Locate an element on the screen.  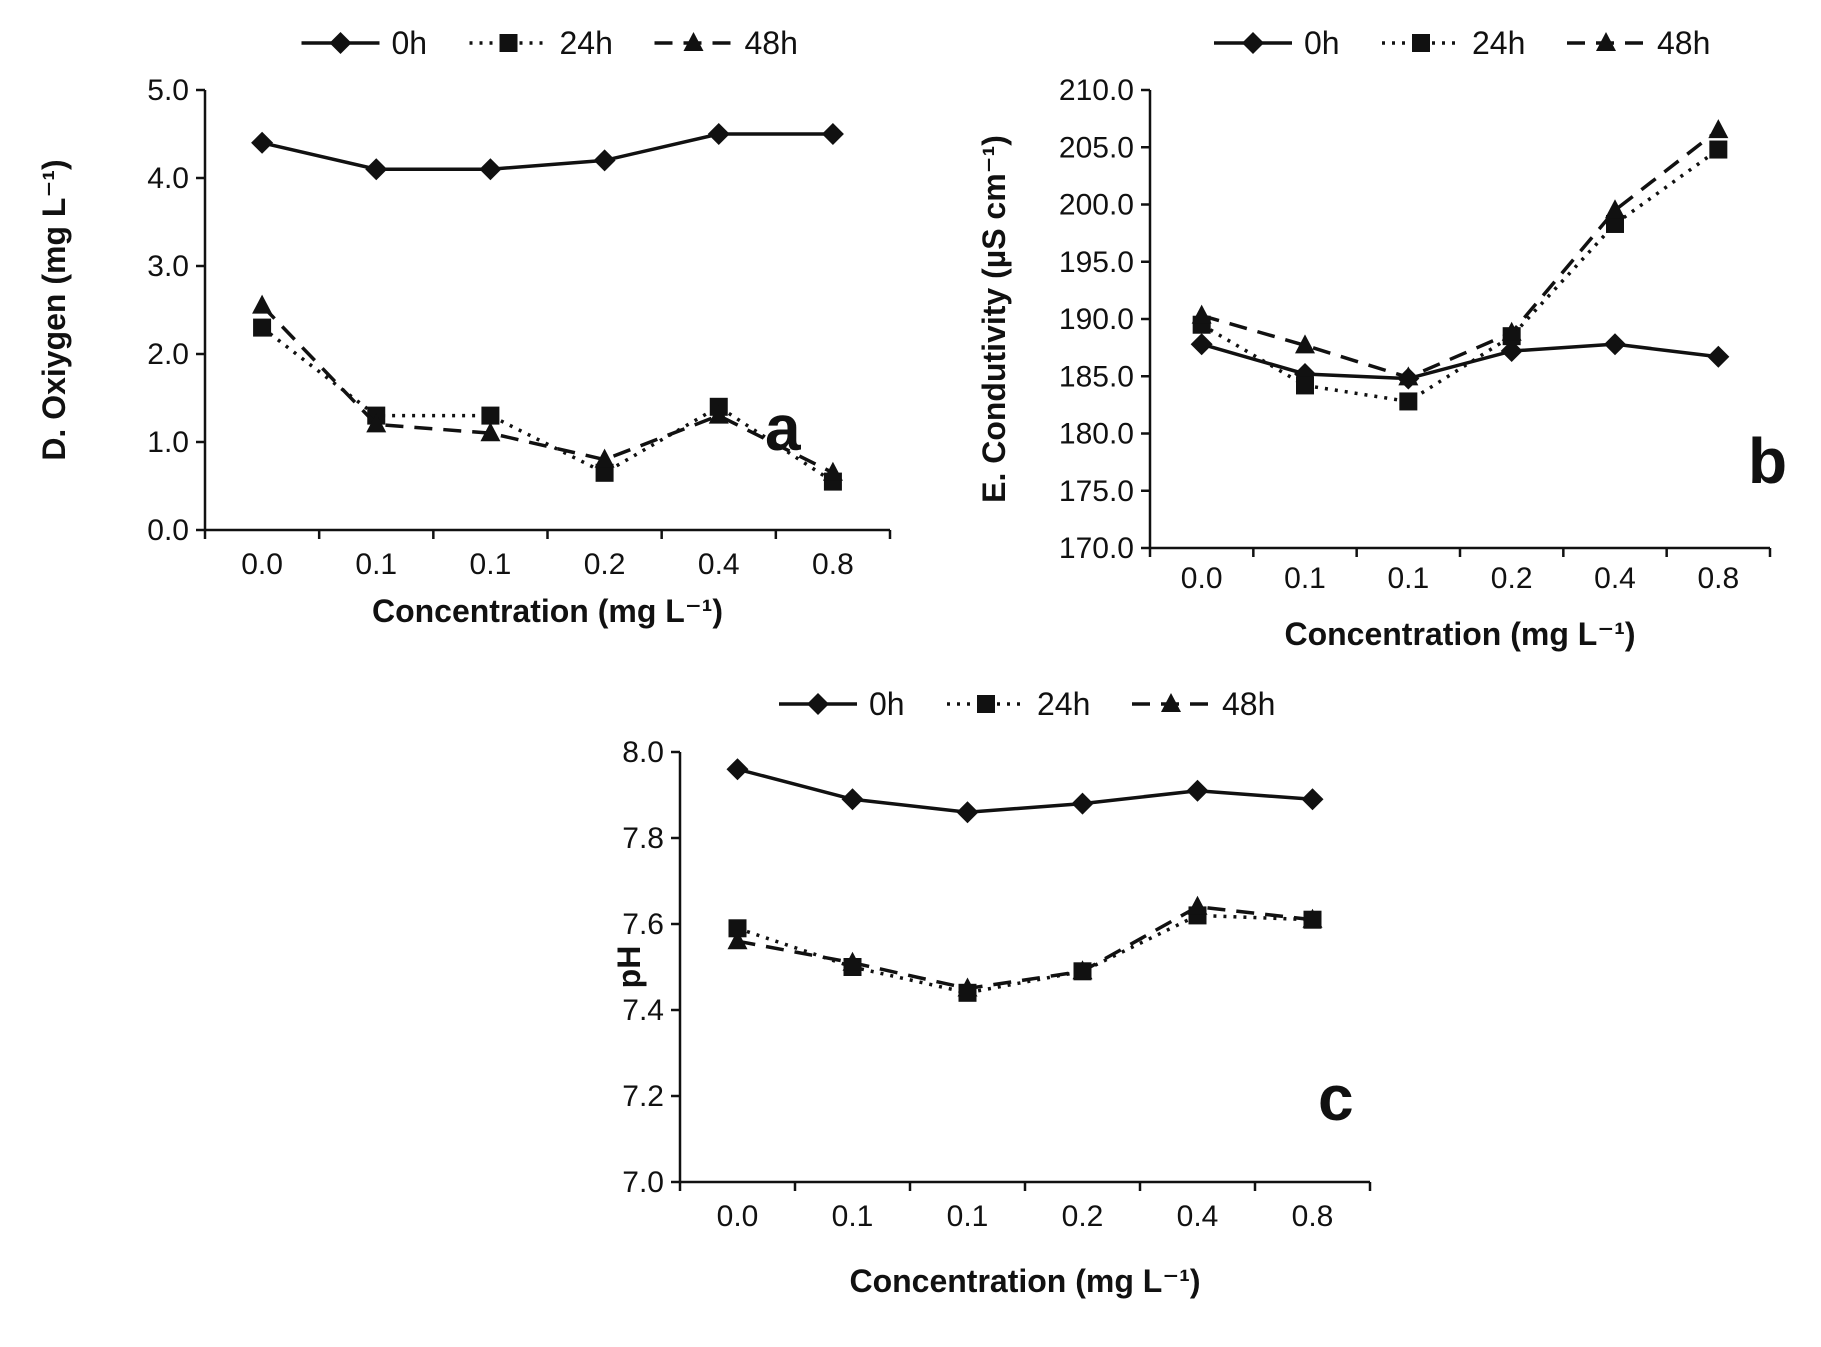
y-tick-label: 7.6 is located at coordinates (643, 924).